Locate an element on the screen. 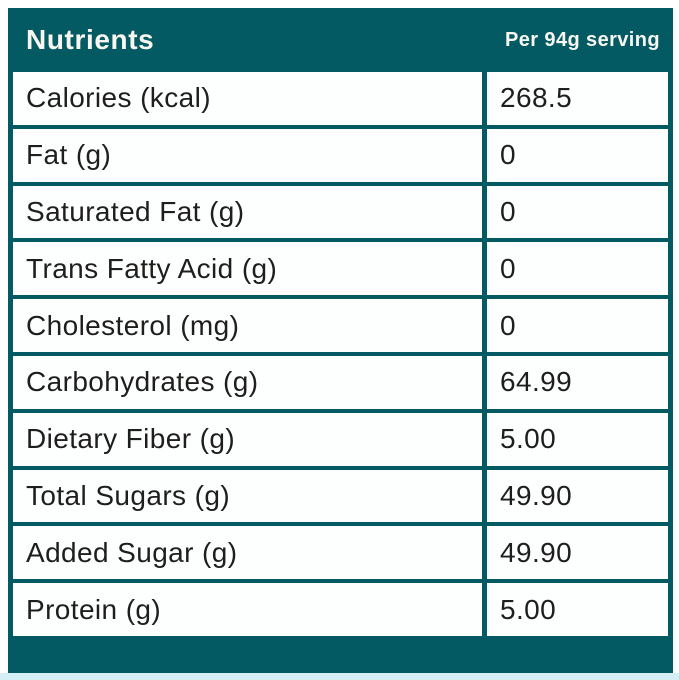 This screenshot has height=680, width=679. nutrient-label-cell: Trans Fatty Acid (g) is located at coordinates (152, 268).